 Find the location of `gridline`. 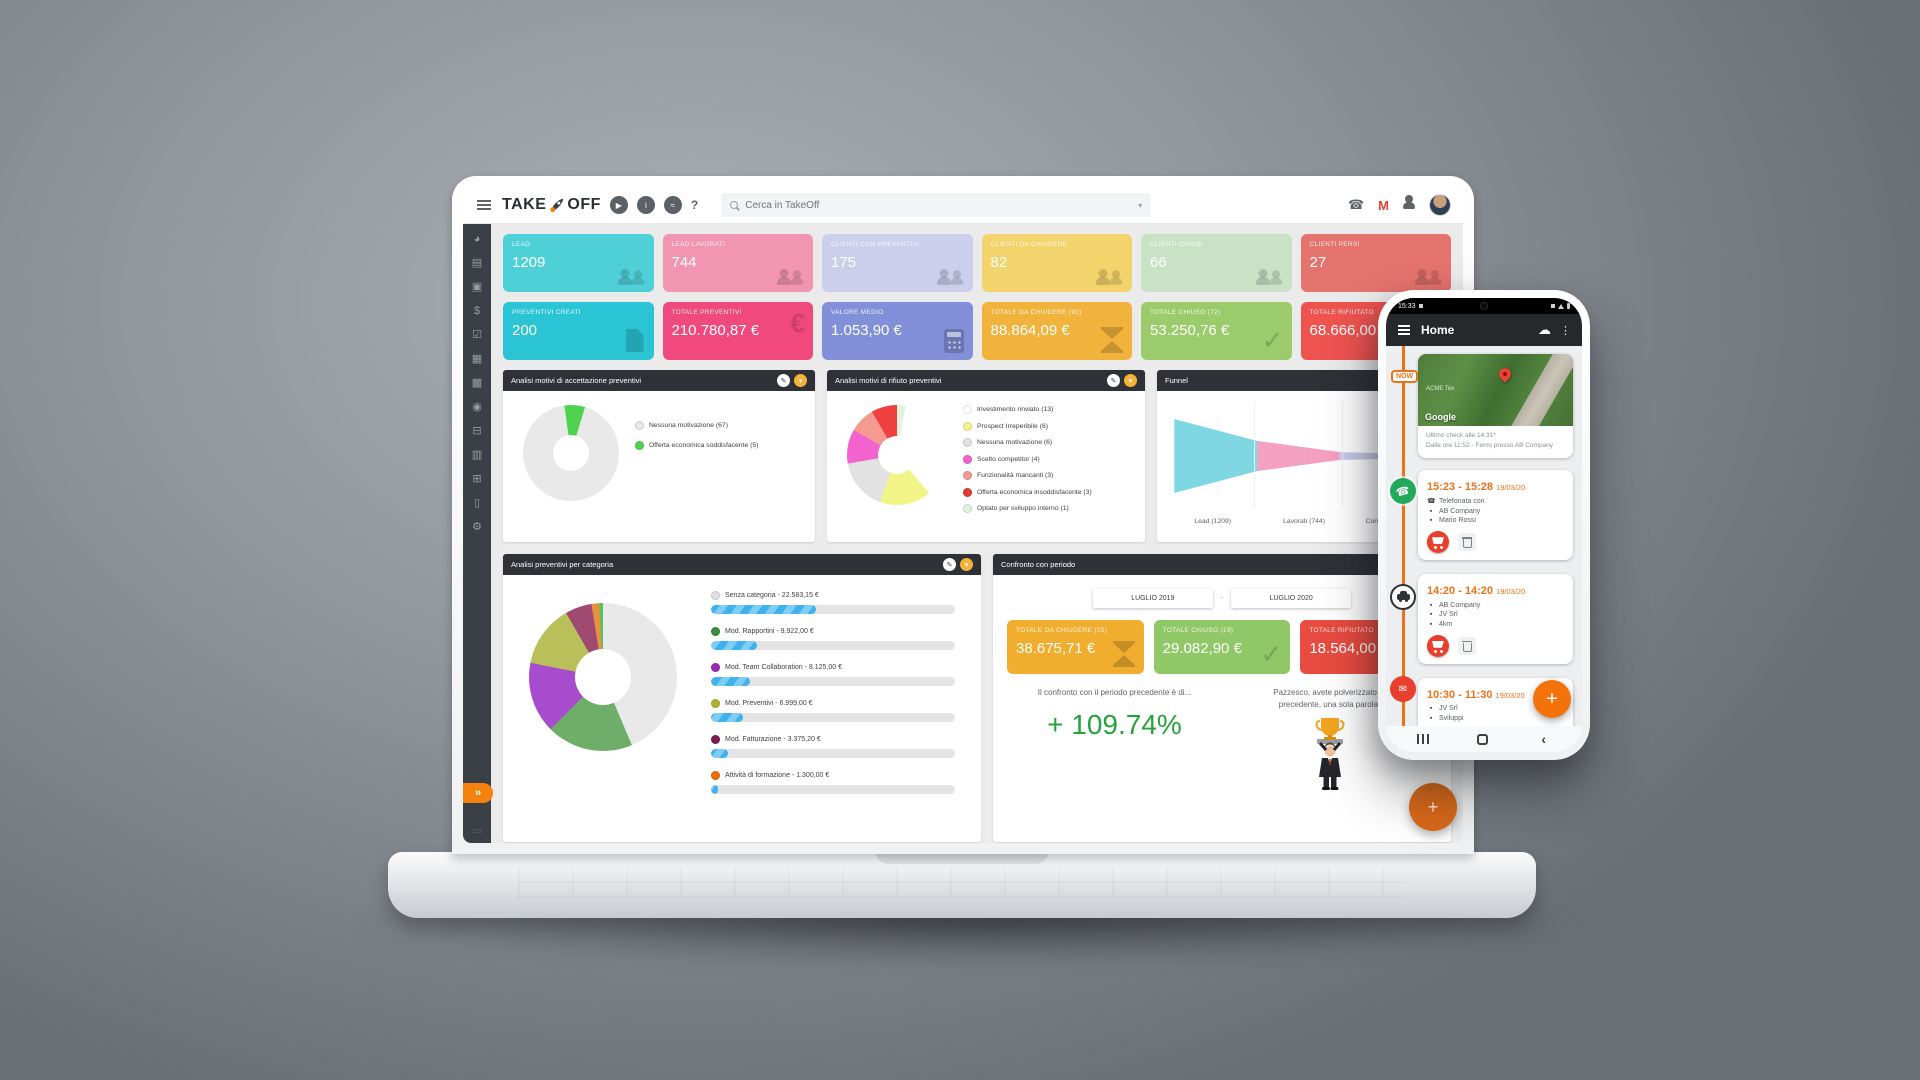

gridline is located at coordinates (1255, 454).